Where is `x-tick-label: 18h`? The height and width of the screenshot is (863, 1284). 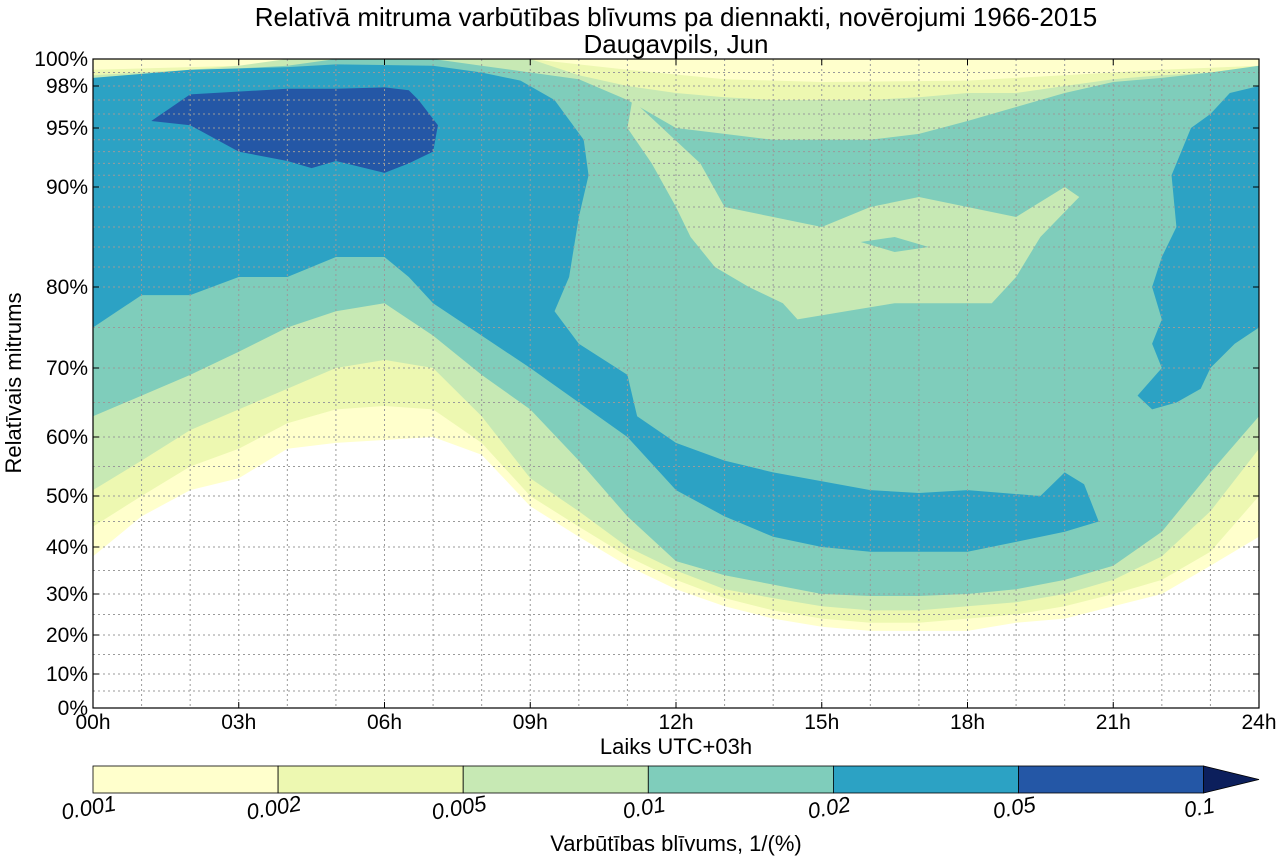
x-tick-label: 18h is located at coordinates (967, 722).